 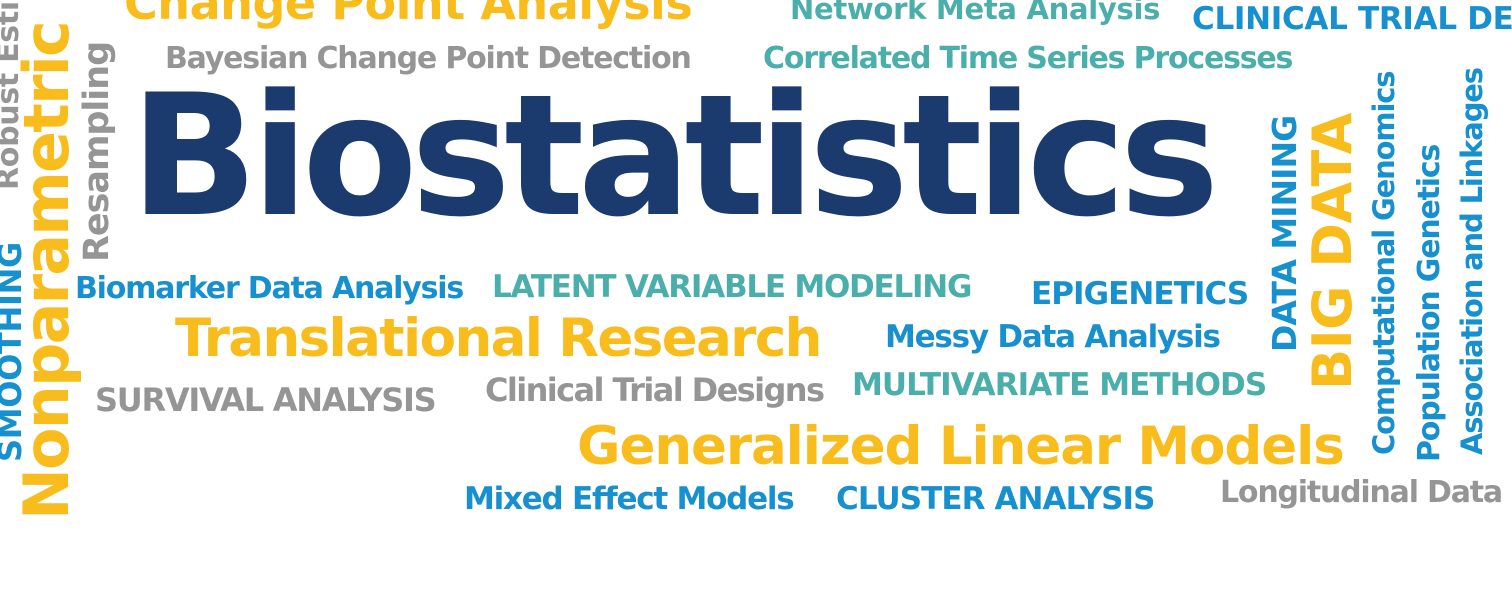 I want to click on word-latent-variable-modeling: LATENT VARIABLE MODELING, so click(x=732, y=287).